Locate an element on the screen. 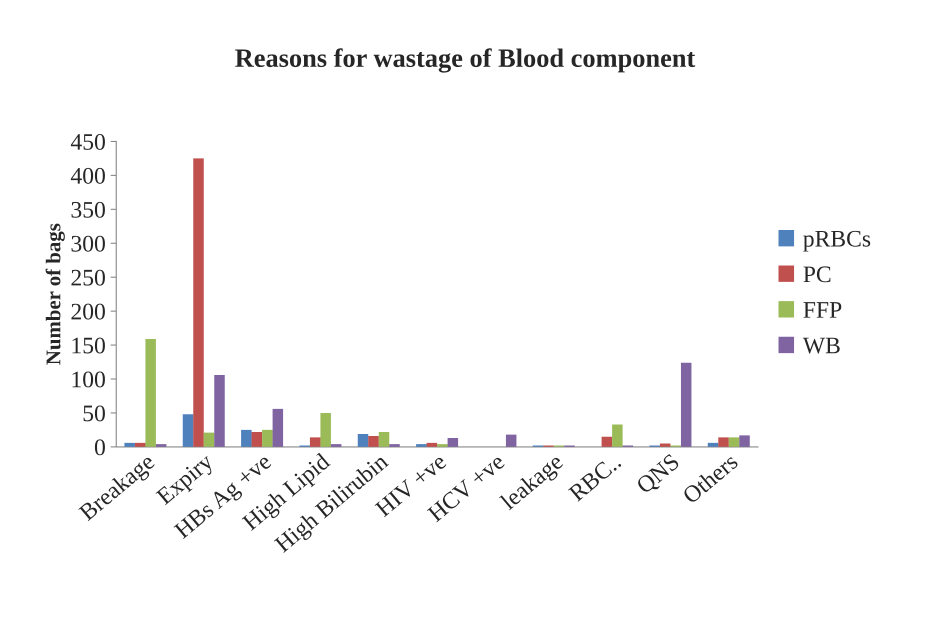 The width and height of the screenshot is (930, 643). y-tick-label: 250 is located at coordinates (88, 278).